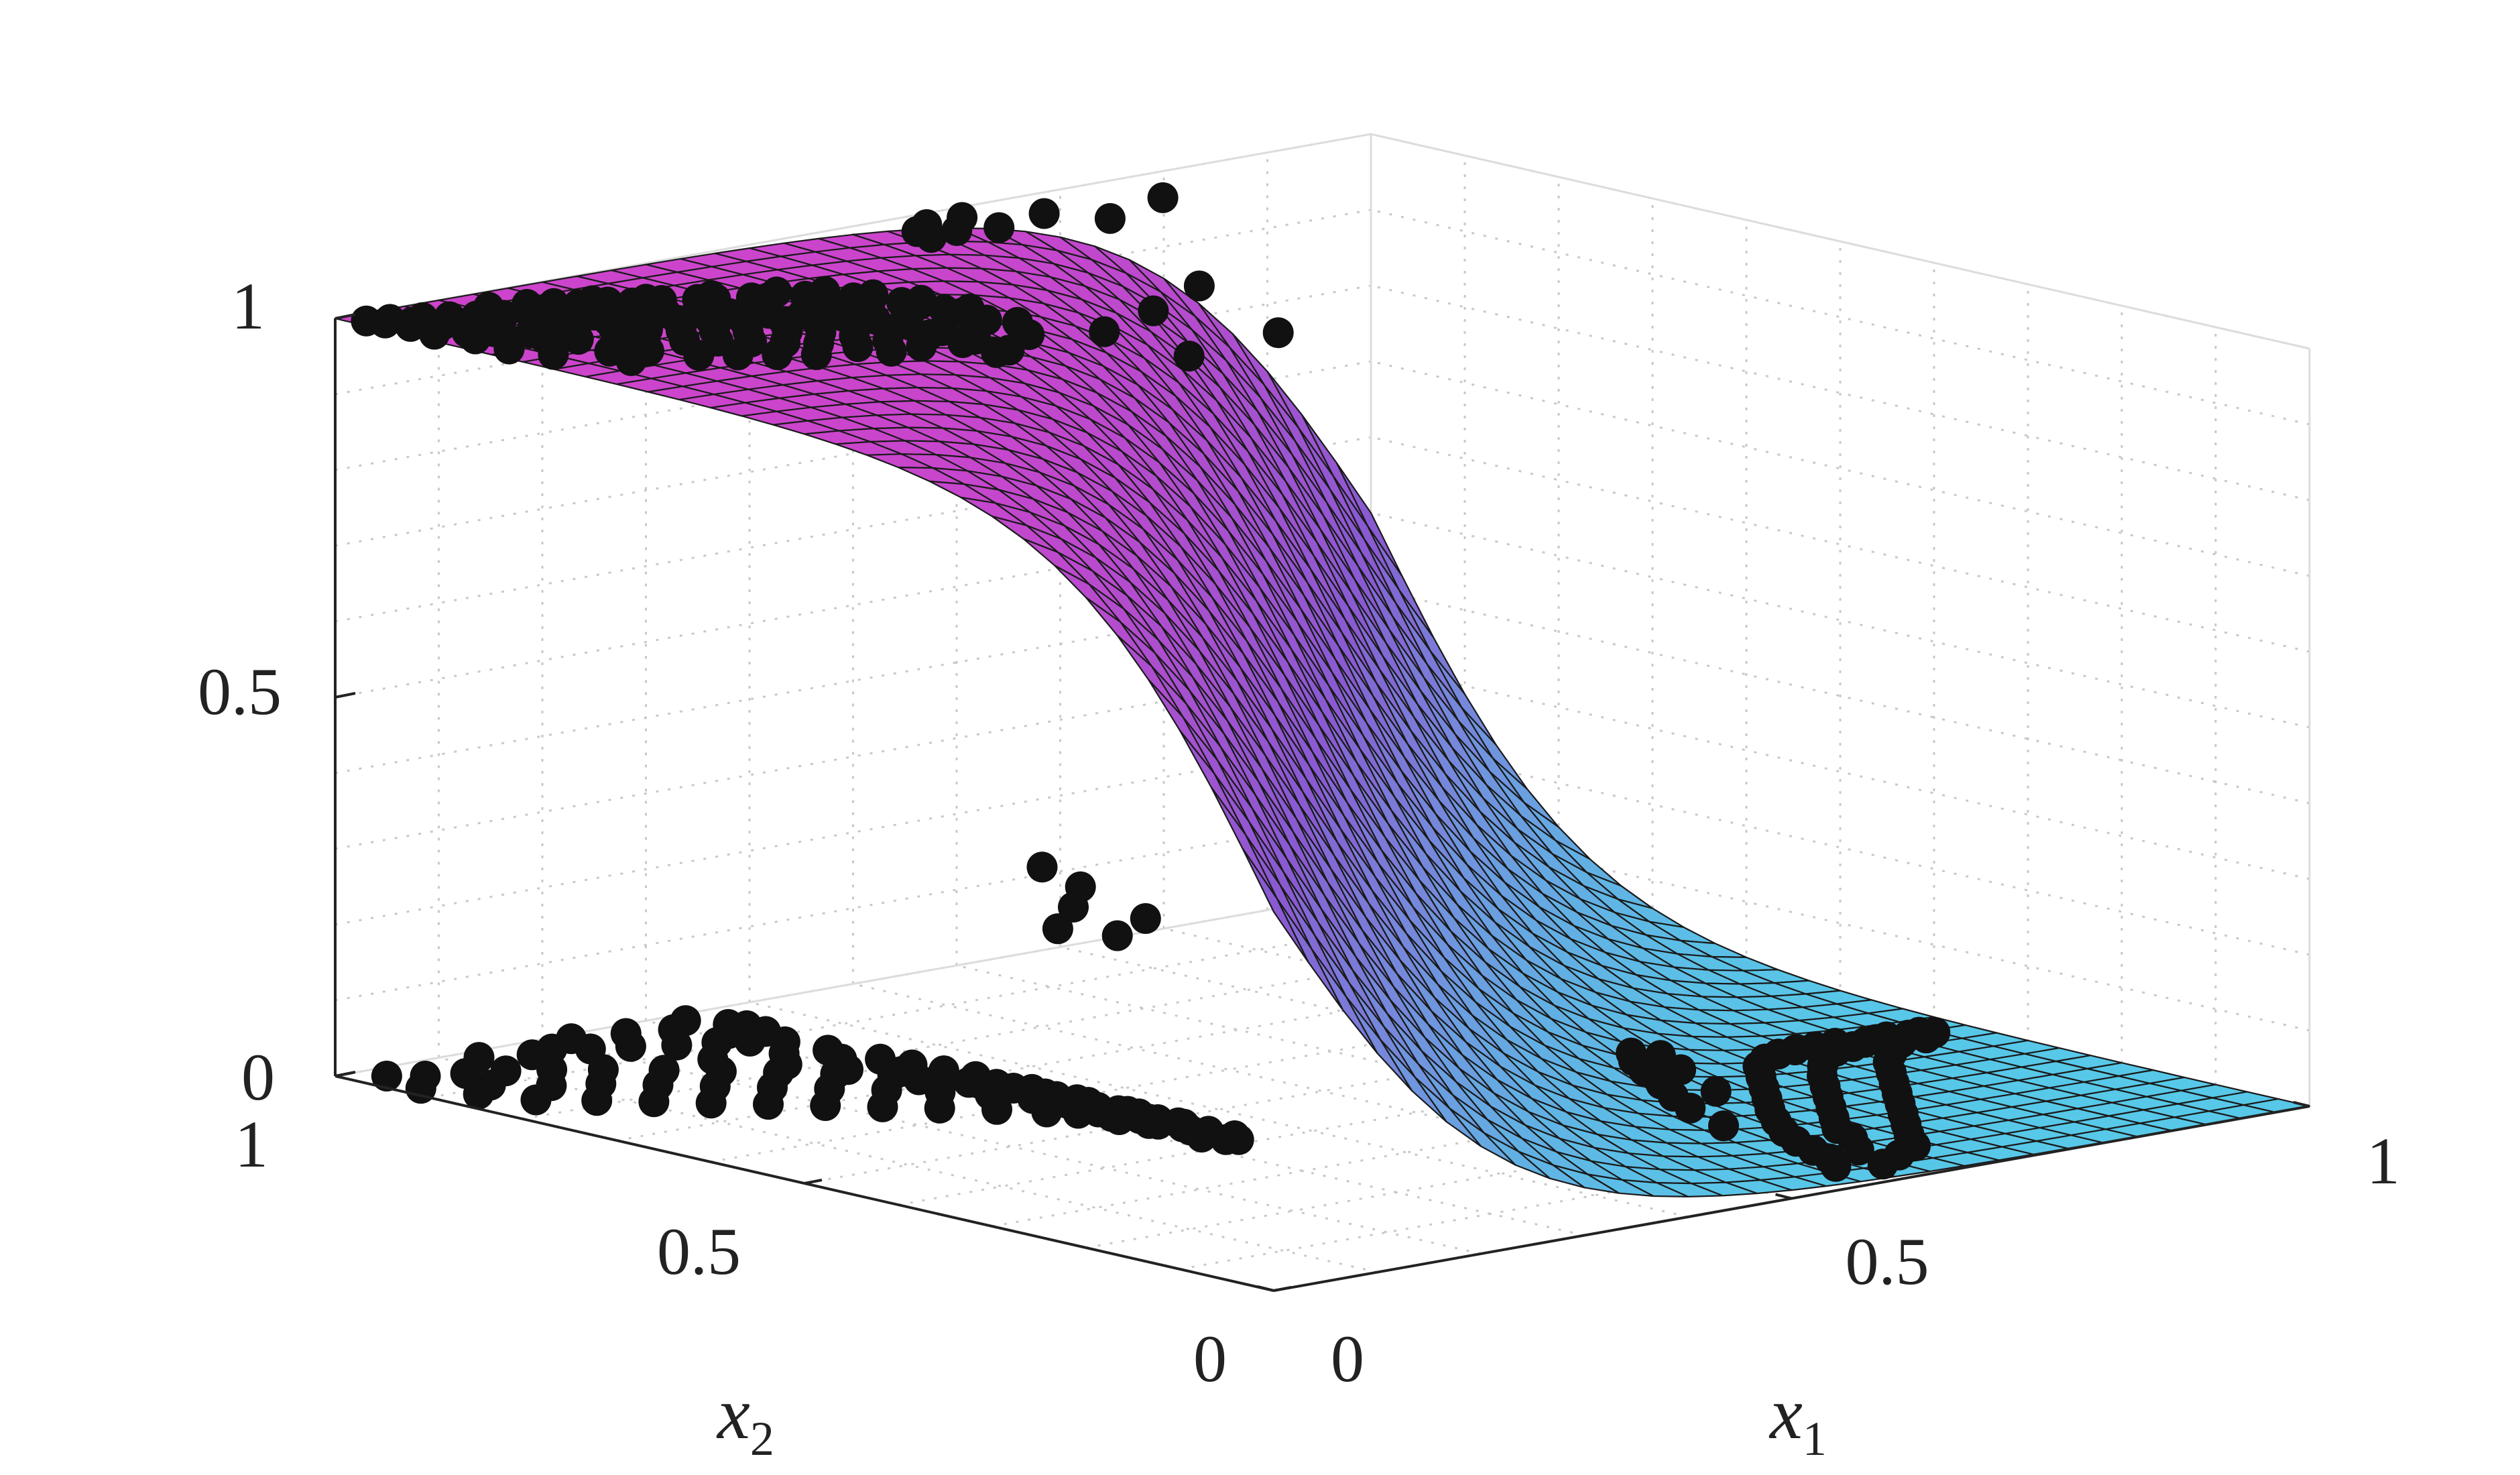 The width and height of the screenshot is (2520, 1475). I want to click on z-tick-label-05: 0.5, so click(240, 691).